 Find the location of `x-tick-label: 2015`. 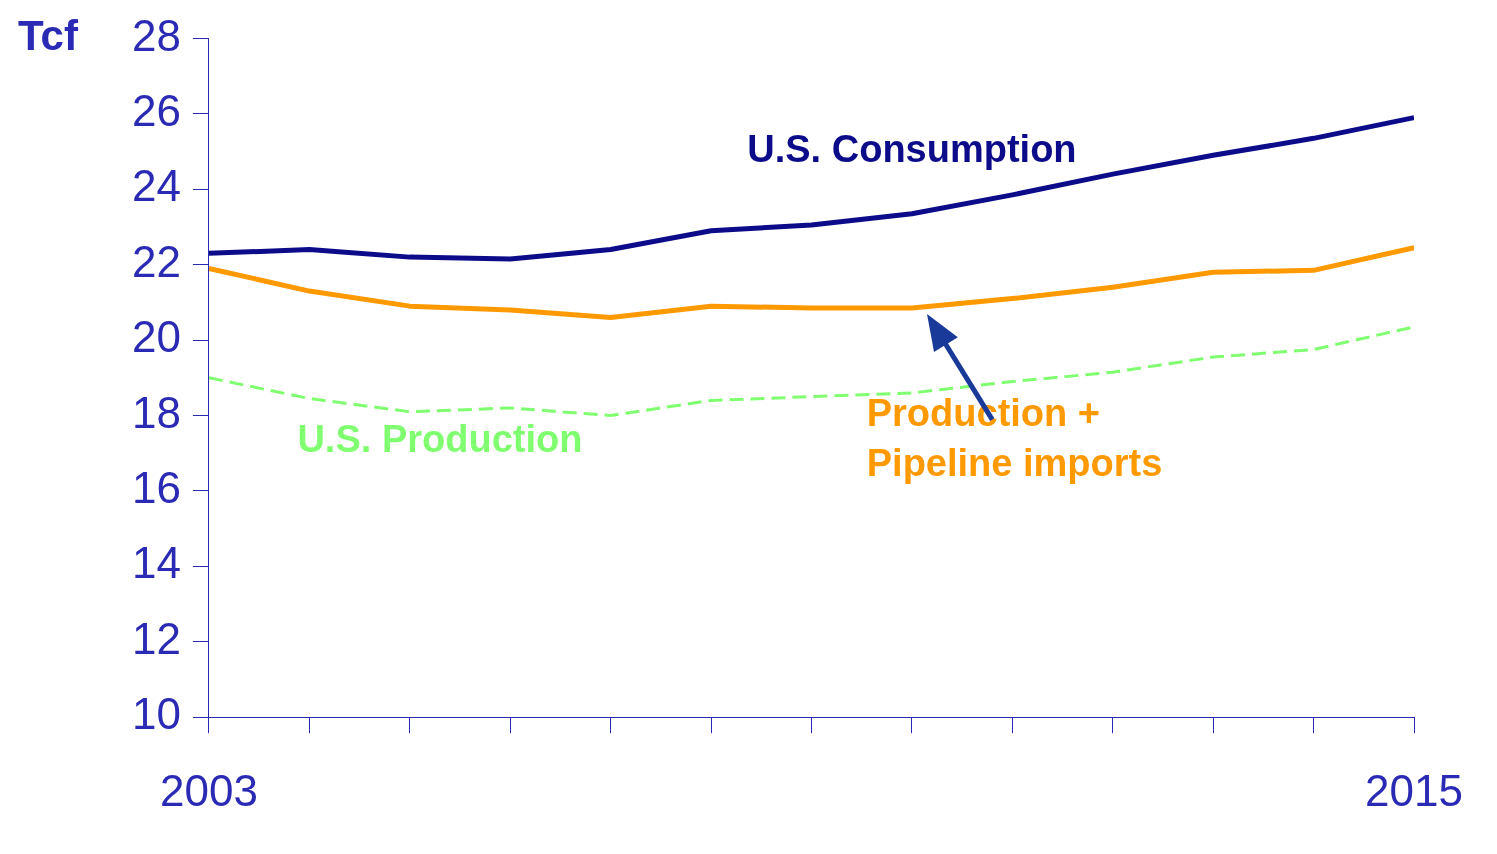

x-tick-label: 2015 is located at coordinates (1414, 790).